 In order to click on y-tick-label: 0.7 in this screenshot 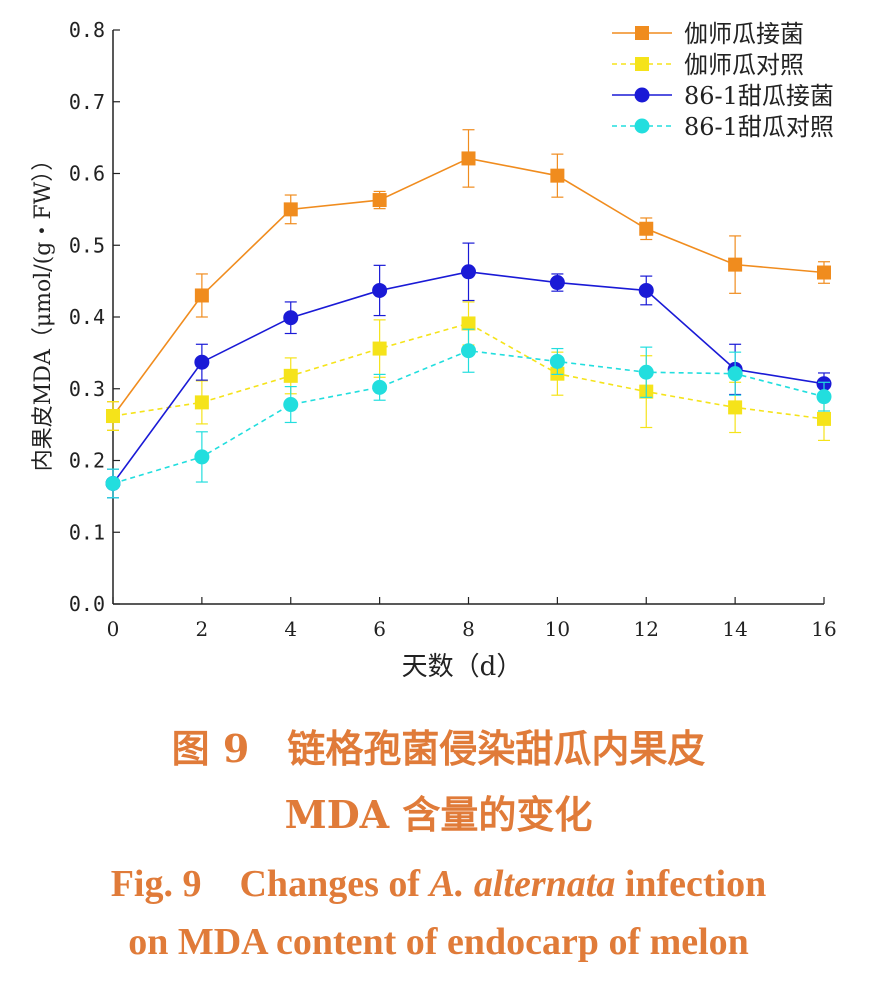, I will do `click(87, 102)`.